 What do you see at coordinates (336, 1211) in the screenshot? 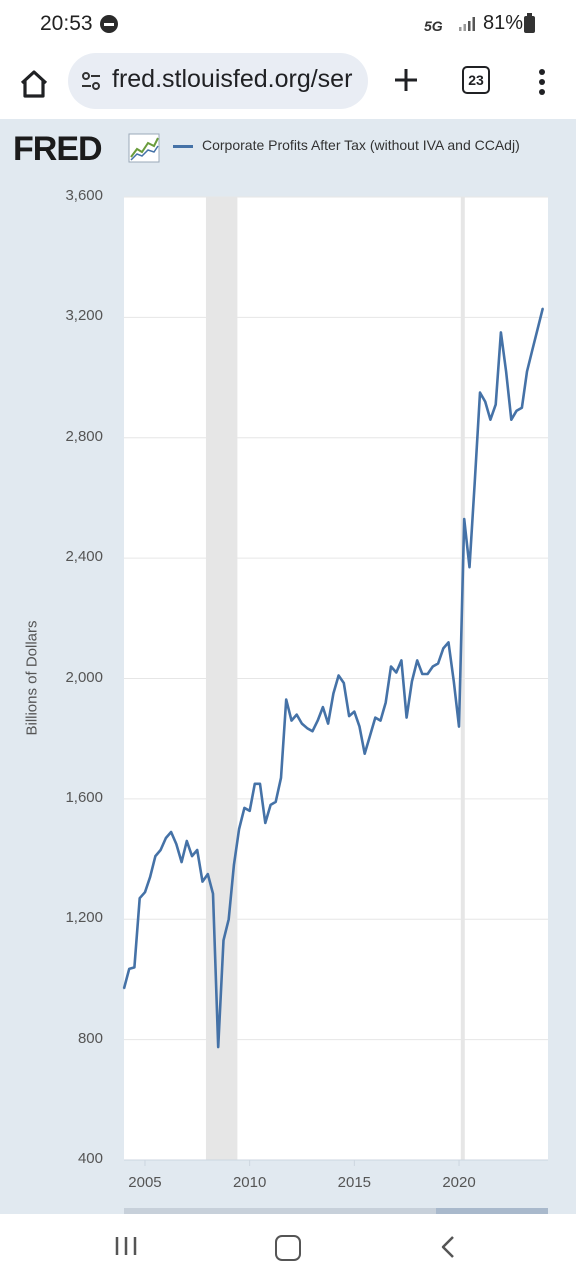
I see `range-scrollbar` at bounding box center [336, 1211].